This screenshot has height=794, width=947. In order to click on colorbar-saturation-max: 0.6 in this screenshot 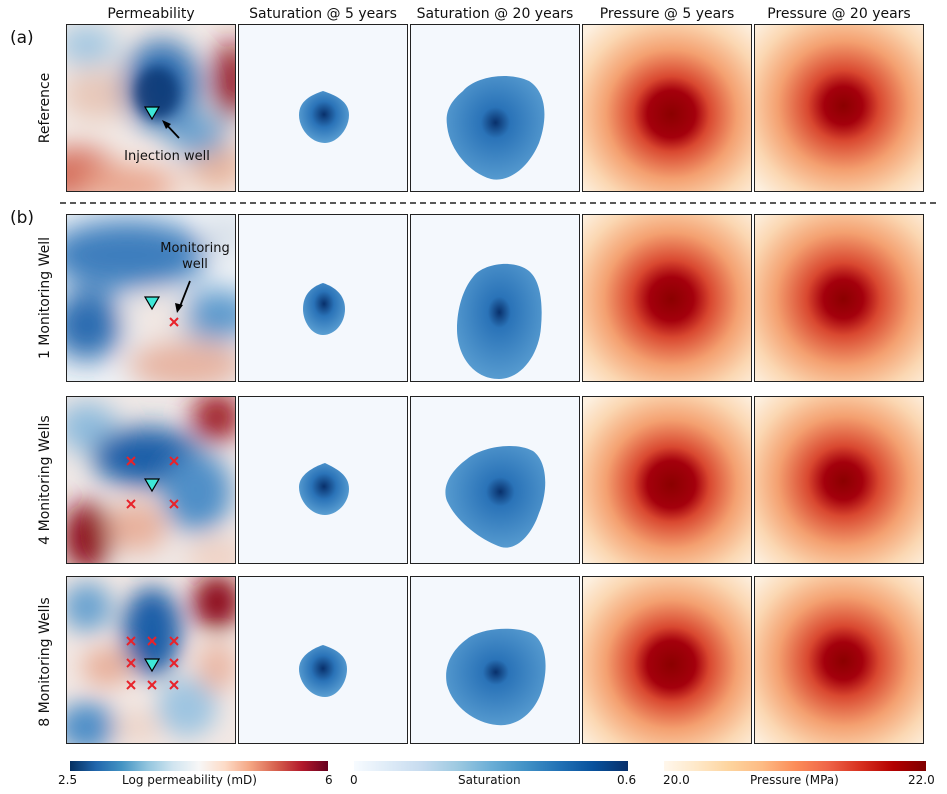, I will do `click(627, 780)`.